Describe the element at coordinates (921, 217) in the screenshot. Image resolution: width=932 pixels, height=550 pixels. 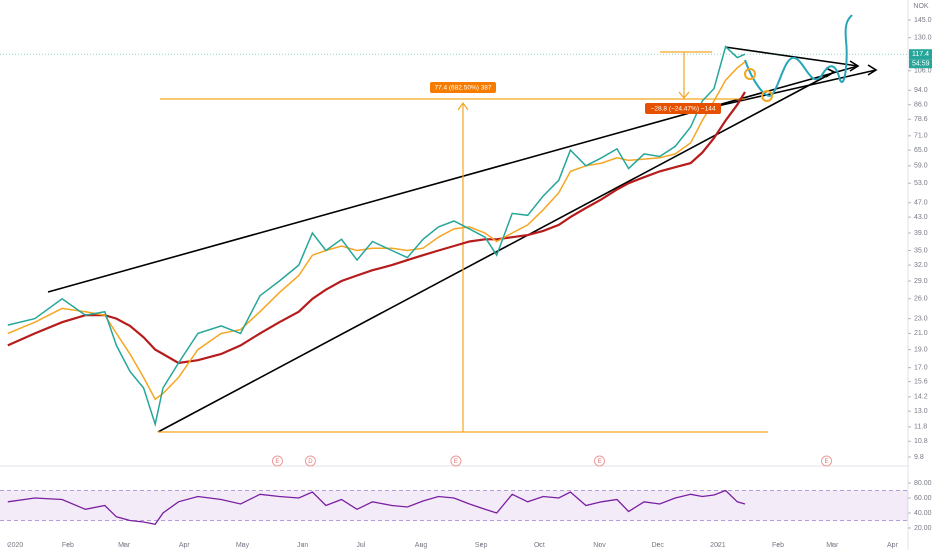
I see `y-tick-label: 43.0` at that location.